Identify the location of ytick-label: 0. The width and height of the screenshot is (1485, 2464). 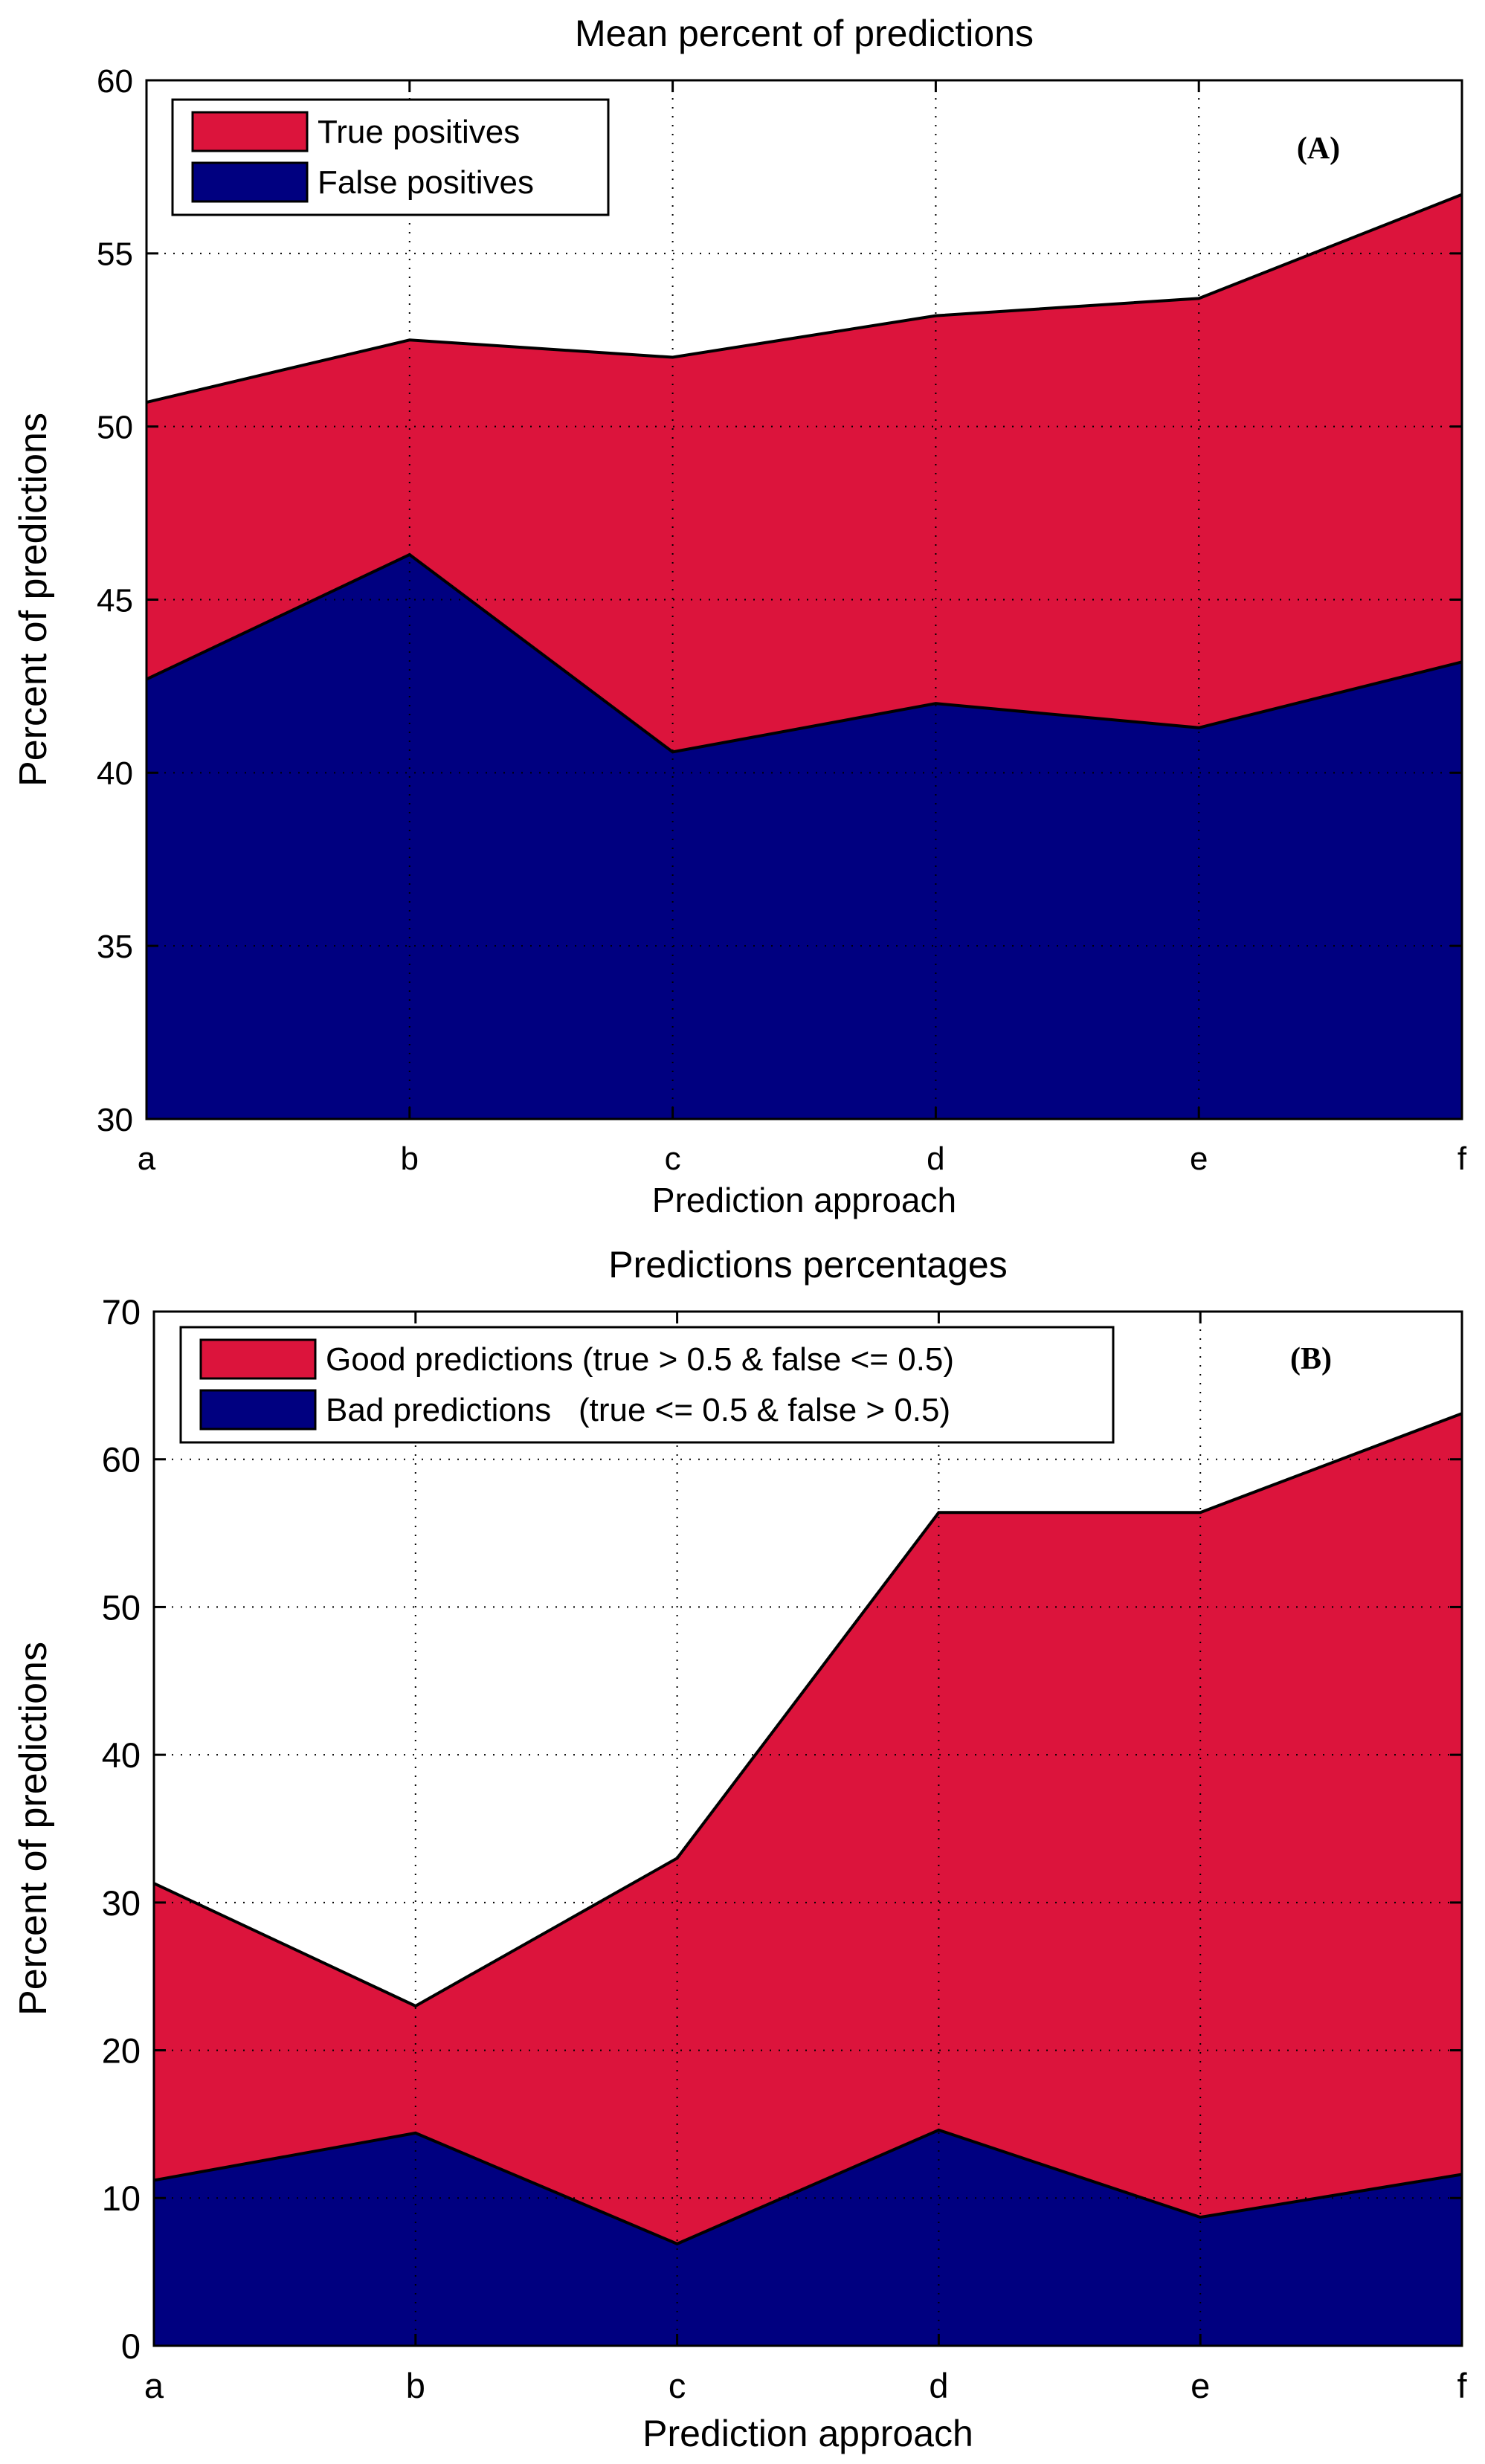
(131, 2346).